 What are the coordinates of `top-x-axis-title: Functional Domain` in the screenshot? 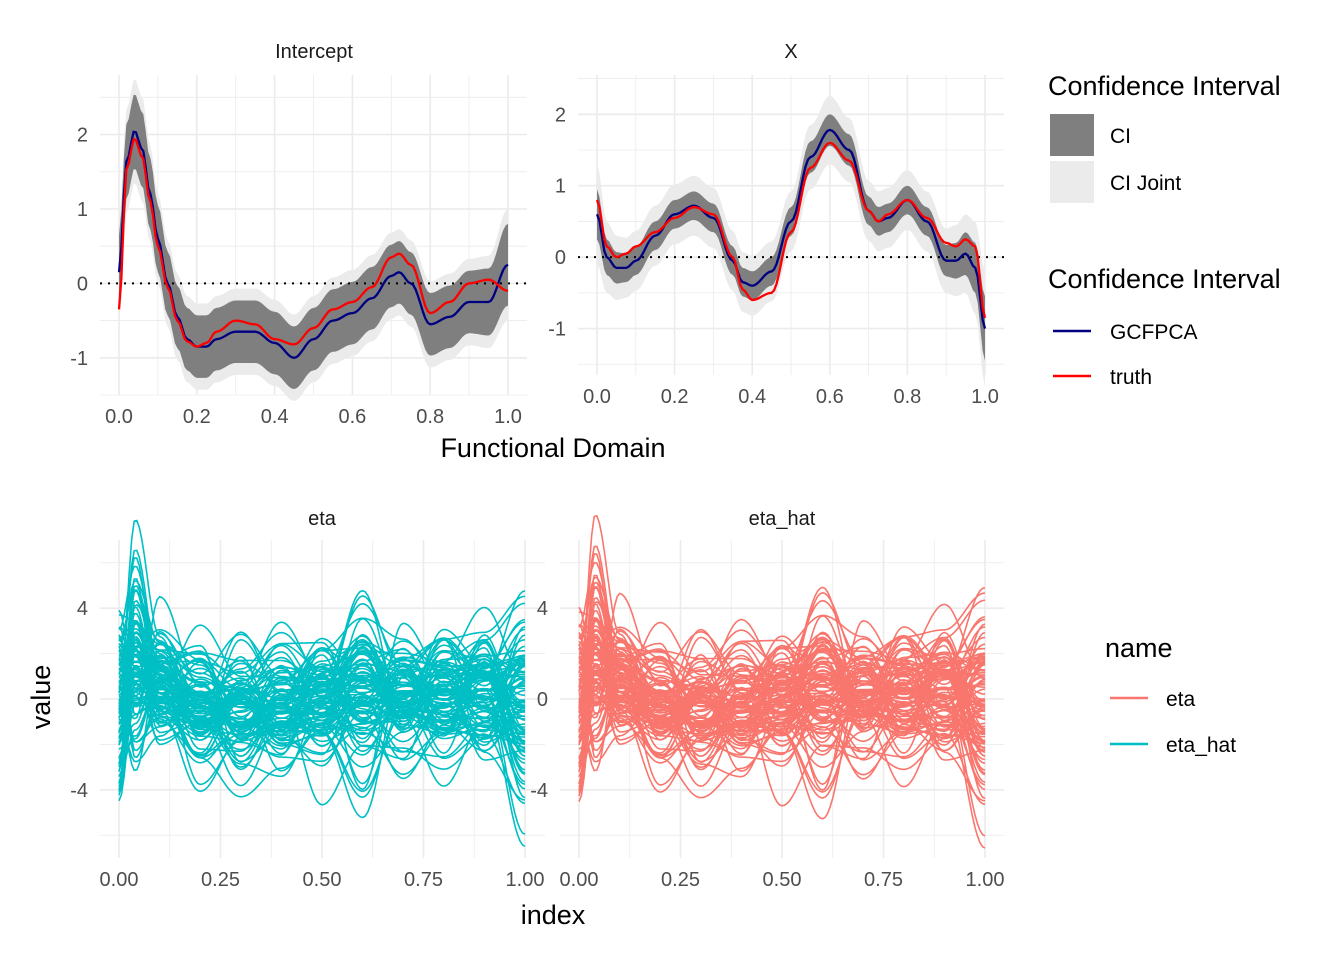 It's located at (552, 448).